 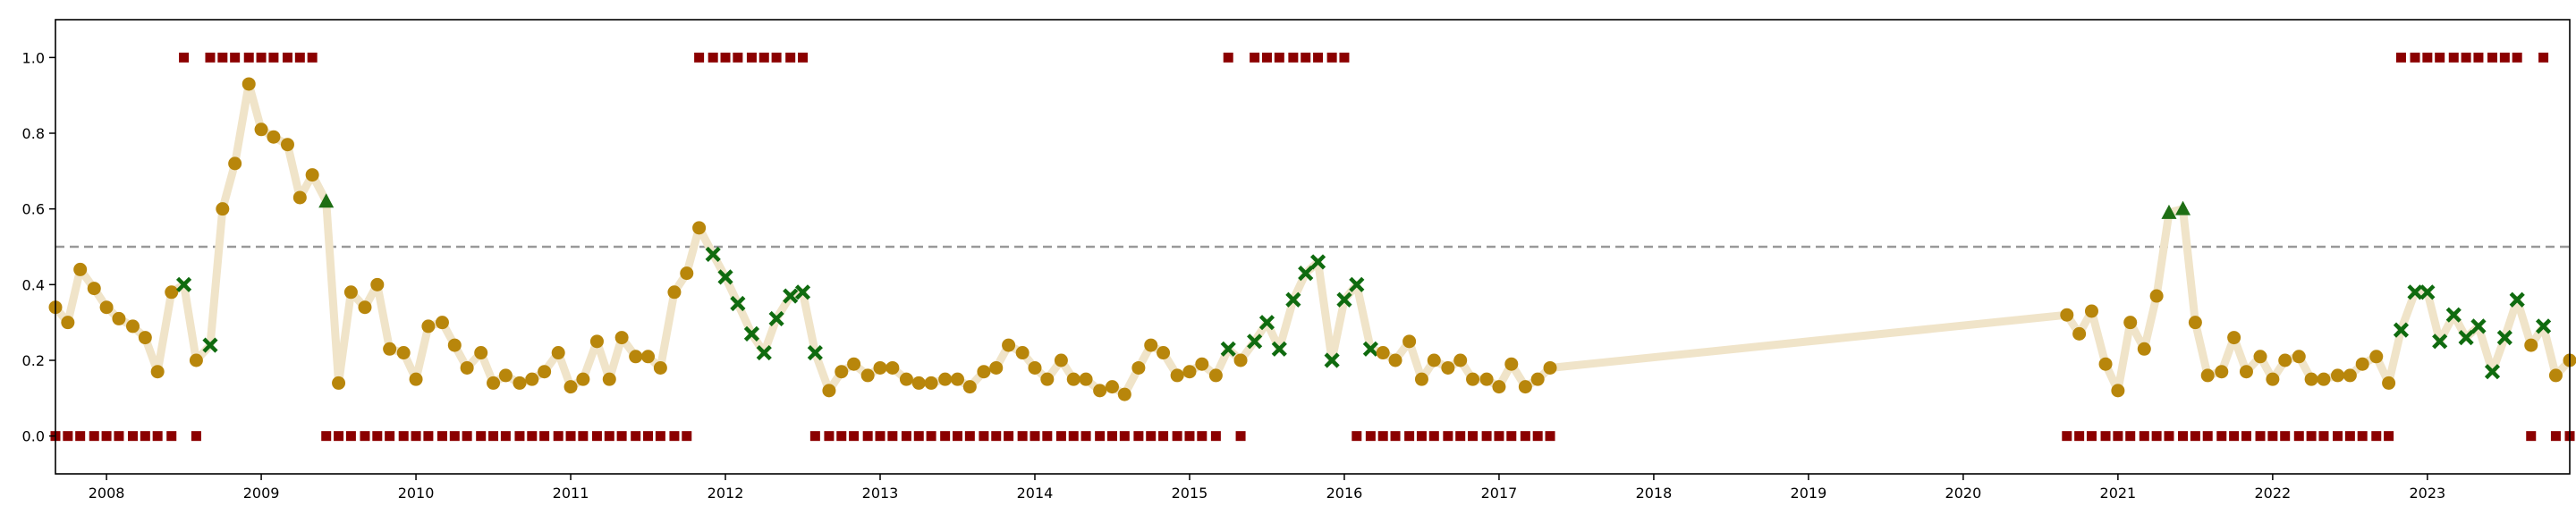 What do you see at coordinates (33, 133) in the screenshot?
I see `y-tick-label: 0.8` at bounding box center [33, 133].